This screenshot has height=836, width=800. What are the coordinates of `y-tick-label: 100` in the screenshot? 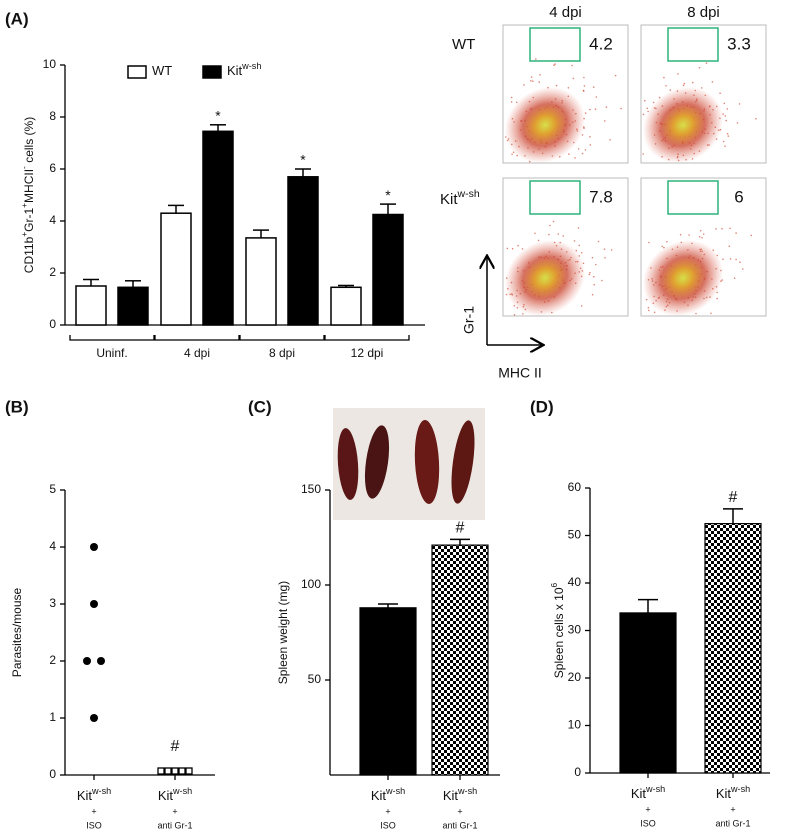 It's located at (311, 584).